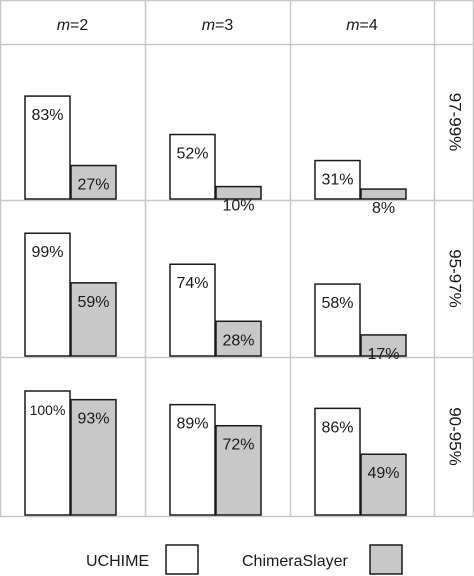  Describe the element at coordinates (93, 302) in the screenshot. I see `data-label-r1-c0-1: 59%` at that location.